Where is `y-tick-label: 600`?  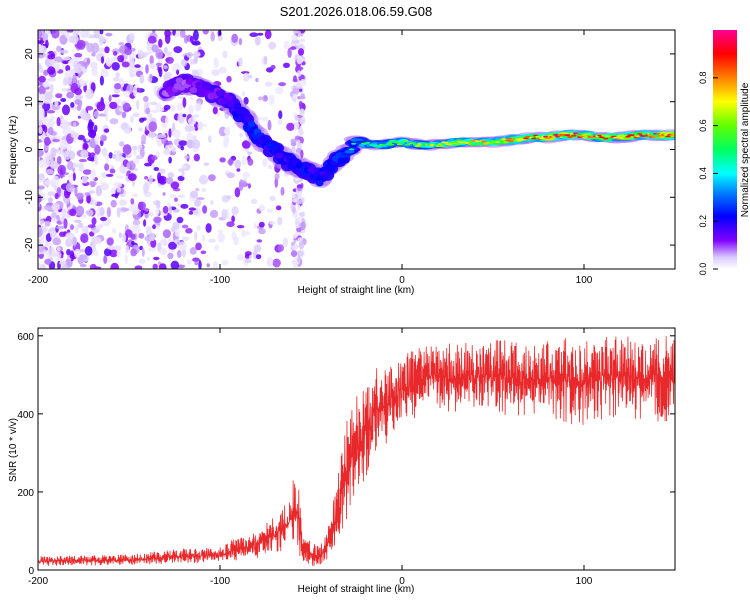 y-tick-label: 600 is located at coordinates (25, 337).